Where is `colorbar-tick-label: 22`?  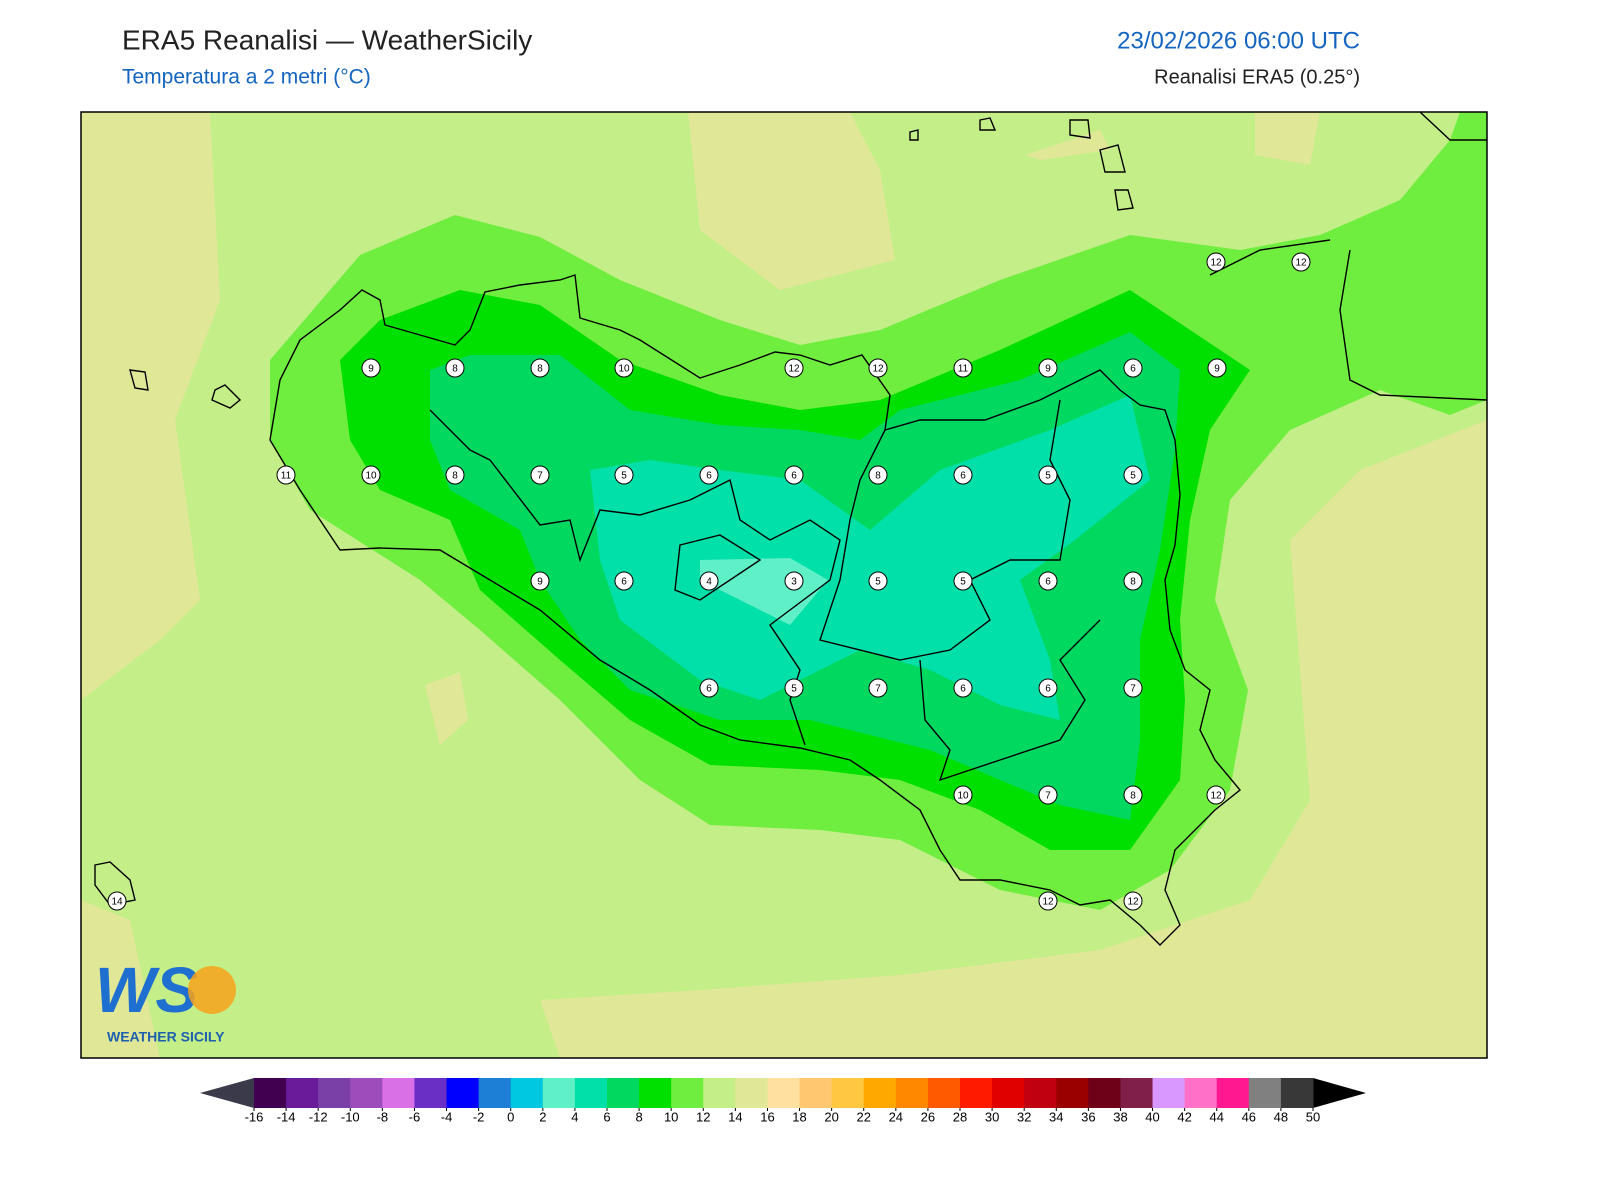 colorbar-tick-label: 22 is located at coordinates (863, 1116).